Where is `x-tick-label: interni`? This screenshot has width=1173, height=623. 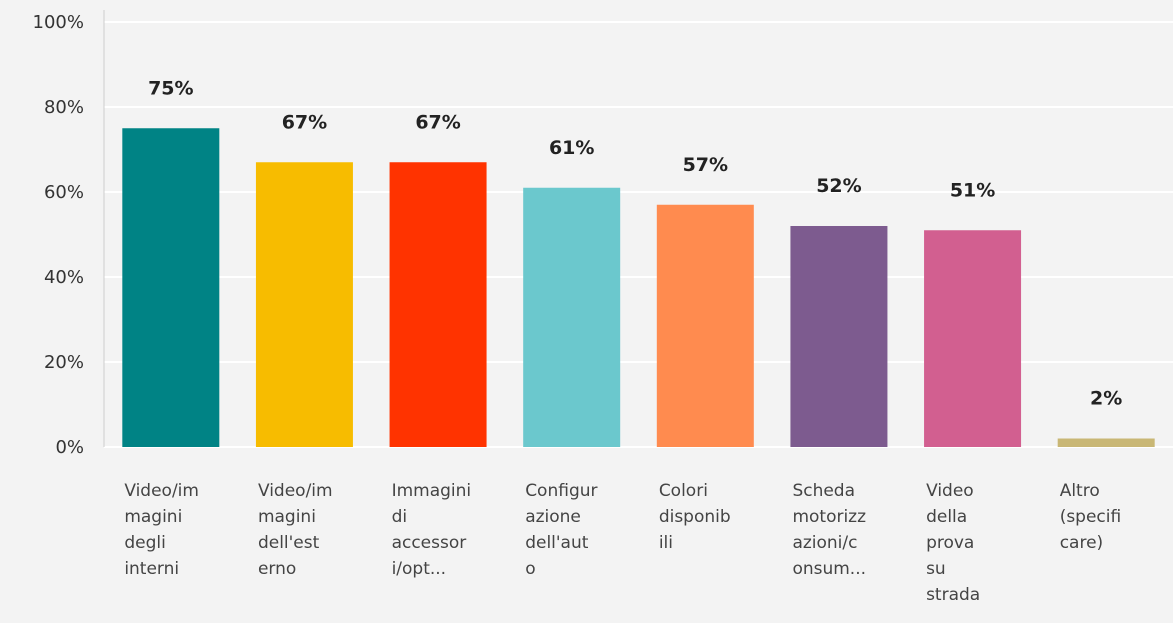 x-tick-label: interni is located at coordinates (151, 569).